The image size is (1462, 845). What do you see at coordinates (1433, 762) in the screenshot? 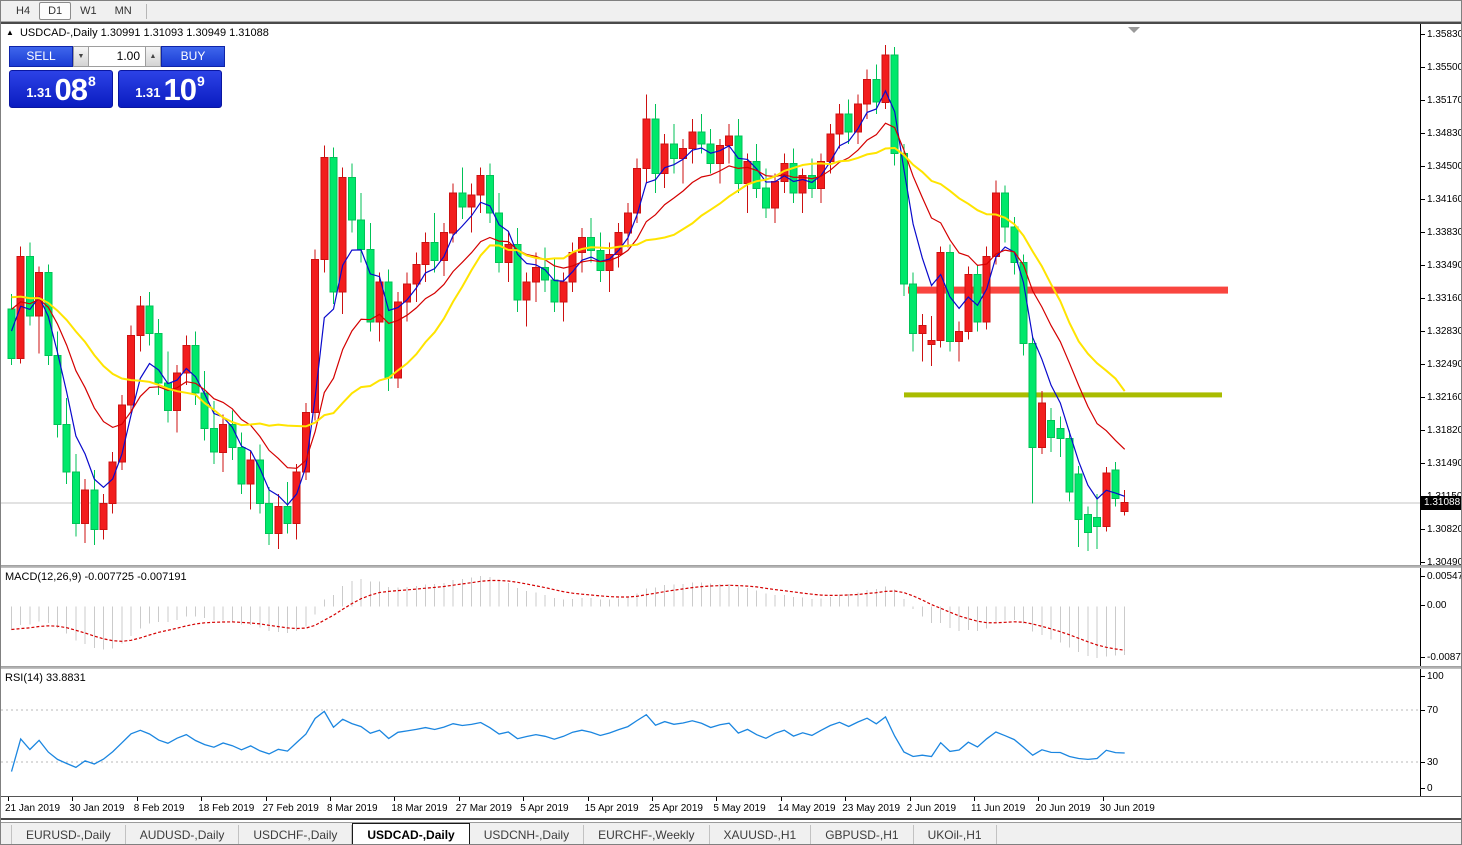
I see `rsi-scale-label: 30` at bounding box center [1433, 762].